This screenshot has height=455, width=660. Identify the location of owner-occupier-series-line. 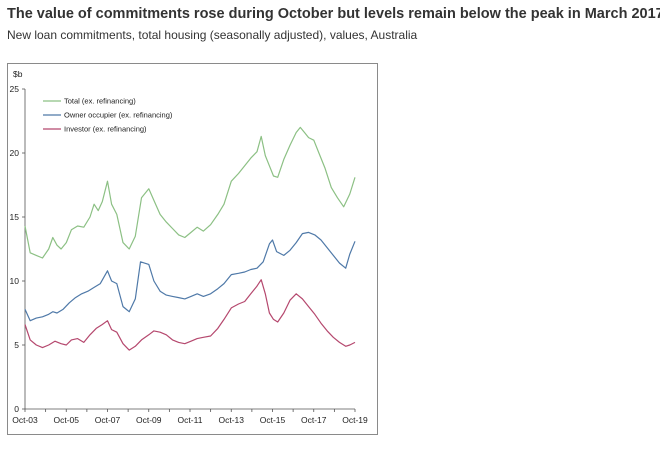
(190, 276).